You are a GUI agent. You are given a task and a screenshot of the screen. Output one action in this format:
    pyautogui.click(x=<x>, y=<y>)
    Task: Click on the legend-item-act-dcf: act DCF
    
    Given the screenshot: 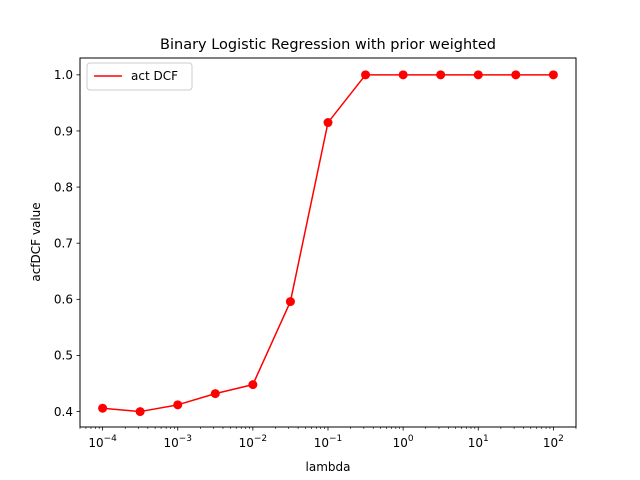 What is the action you would take?
    pyautogui.click(x=154, y=76)
    